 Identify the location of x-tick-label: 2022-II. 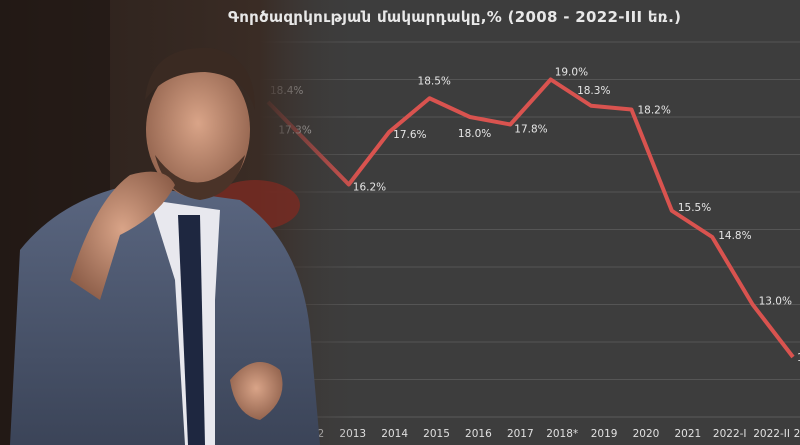
(771, 434).